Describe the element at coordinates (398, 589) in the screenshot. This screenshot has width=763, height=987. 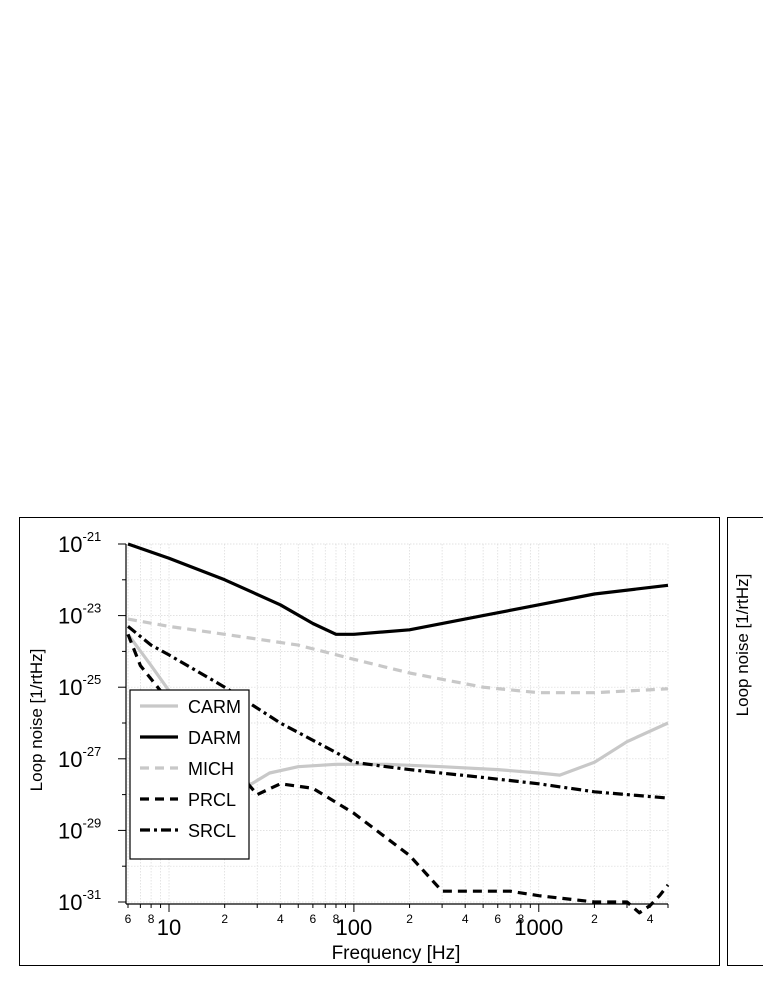
I see `series-line-darm` at that location.